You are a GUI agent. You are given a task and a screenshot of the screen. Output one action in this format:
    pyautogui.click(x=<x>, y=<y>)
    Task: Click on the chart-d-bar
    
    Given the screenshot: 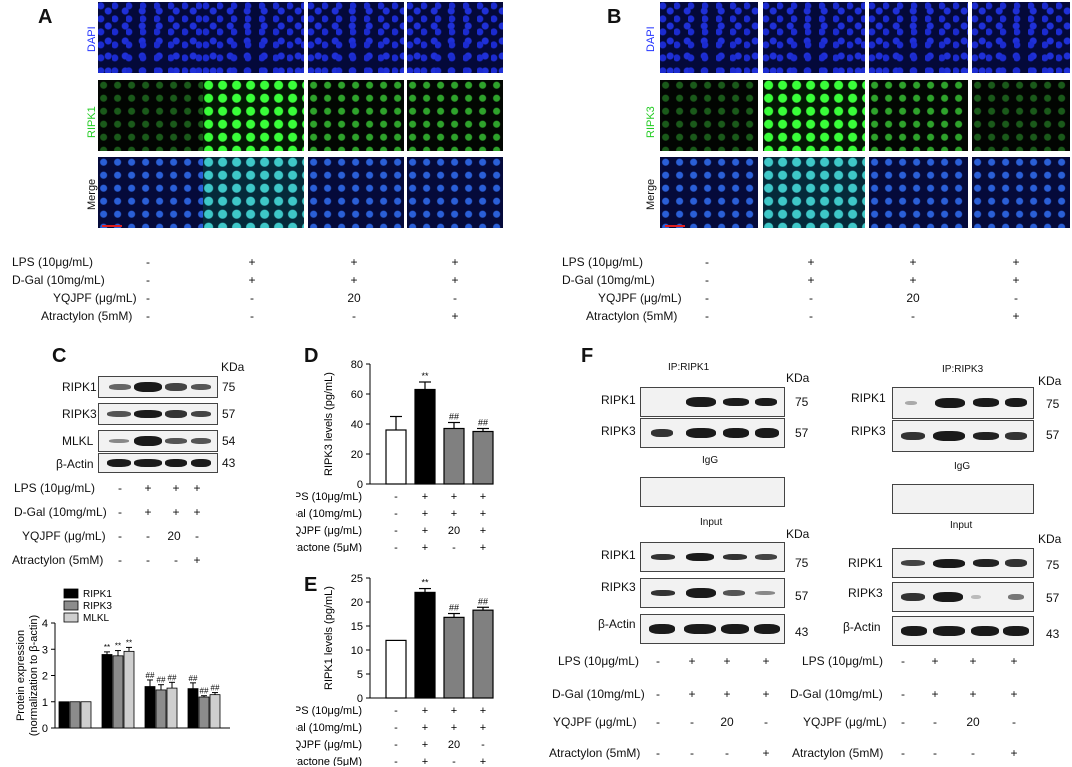 What is the action you would take?
    pyautogui.click(x=425, y=436)
    